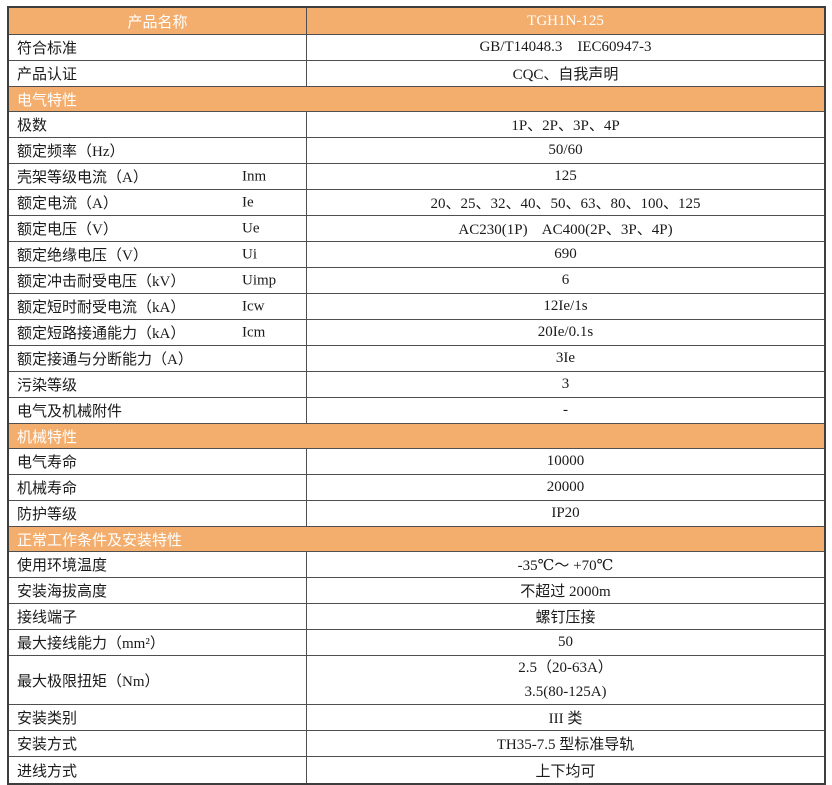 Image resolution: width=832 pixels, height=785 pixels. What do you see at coordinates (416, 617) in the screenshot?
I see `table-row: 接线端子 螺钉压接` at bounding box center [416, 617].